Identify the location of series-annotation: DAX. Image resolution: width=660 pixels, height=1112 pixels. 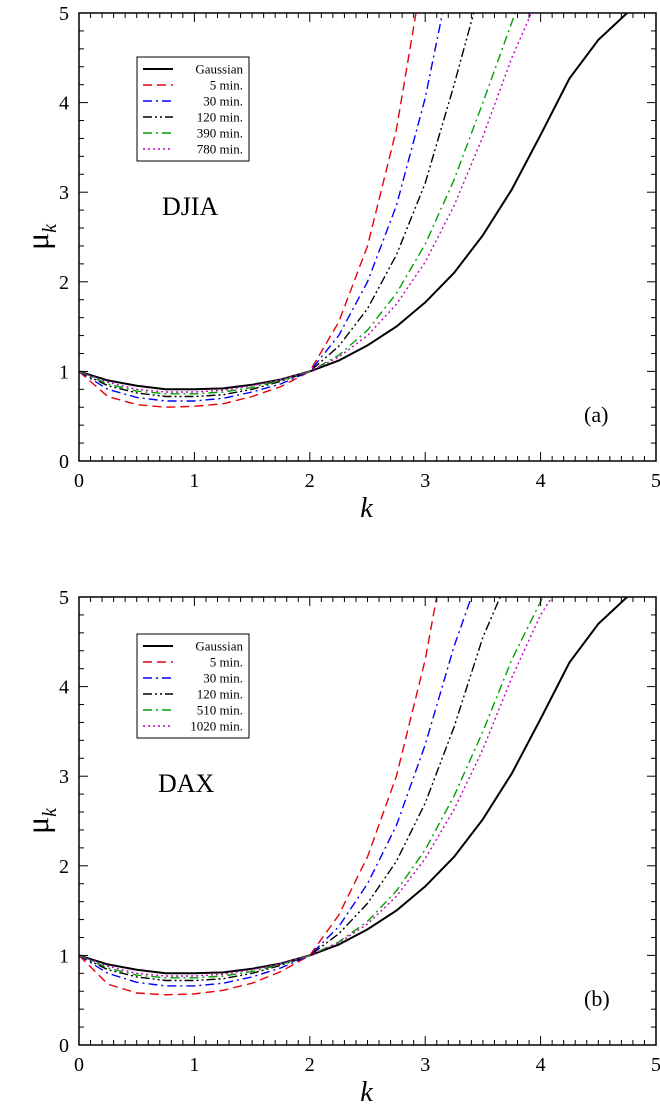
(186, 783).